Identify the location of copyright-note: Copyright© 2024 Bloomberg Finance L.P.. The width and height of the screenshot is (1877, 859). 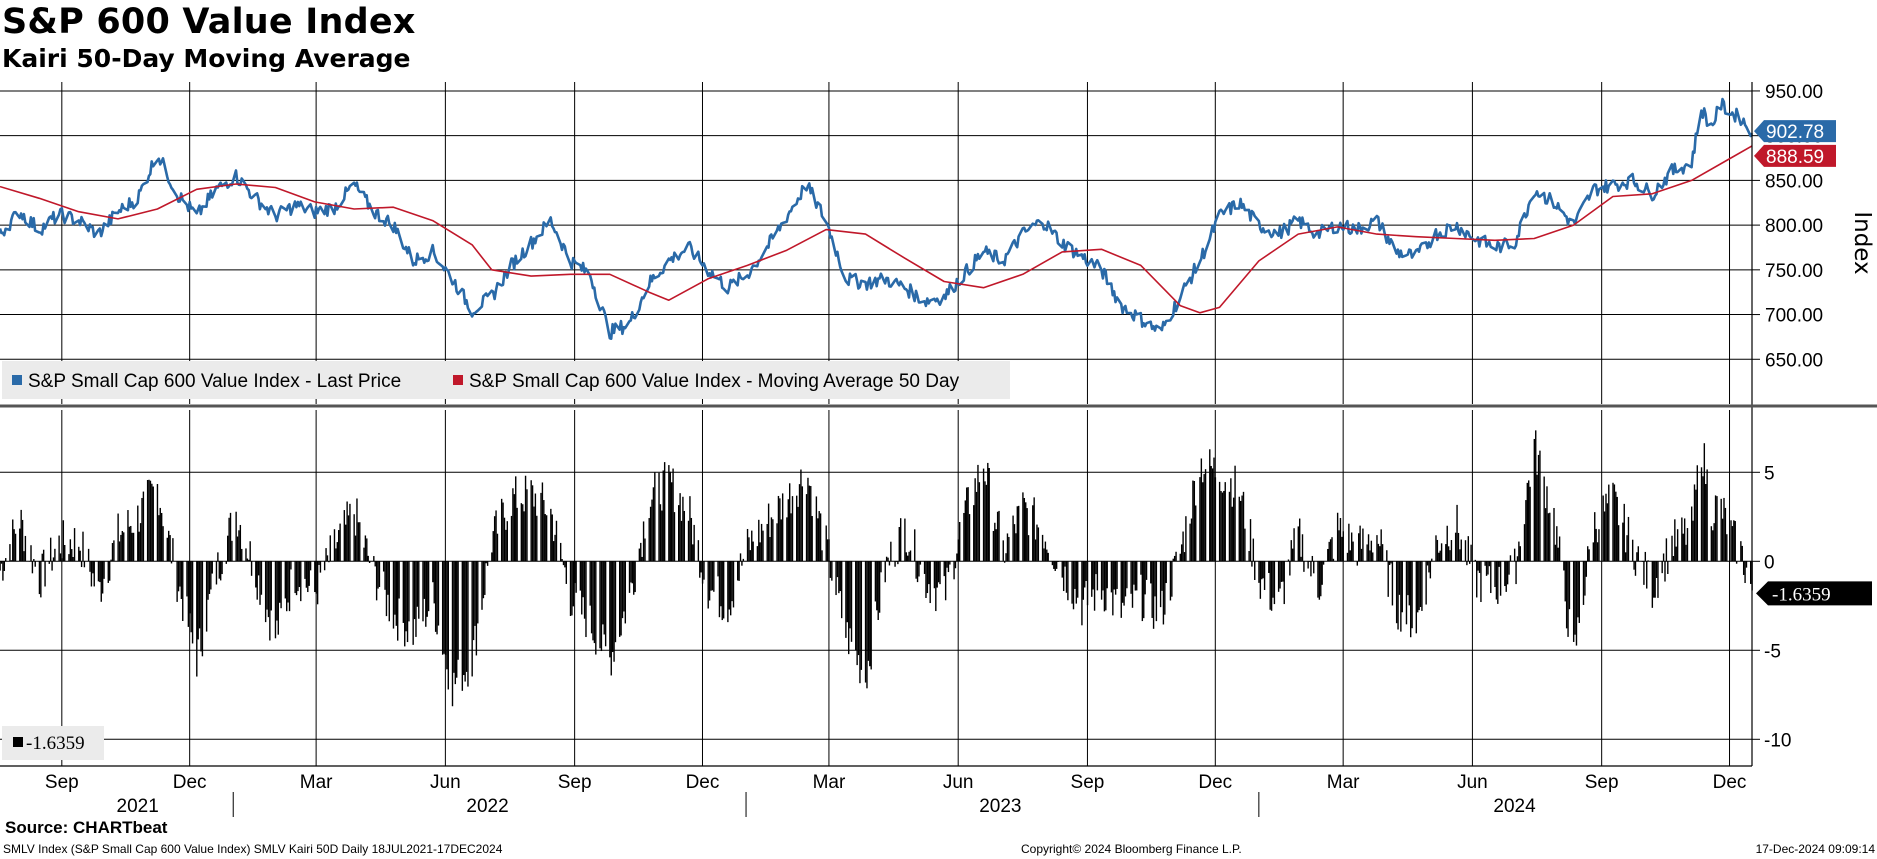
(1131, 849).